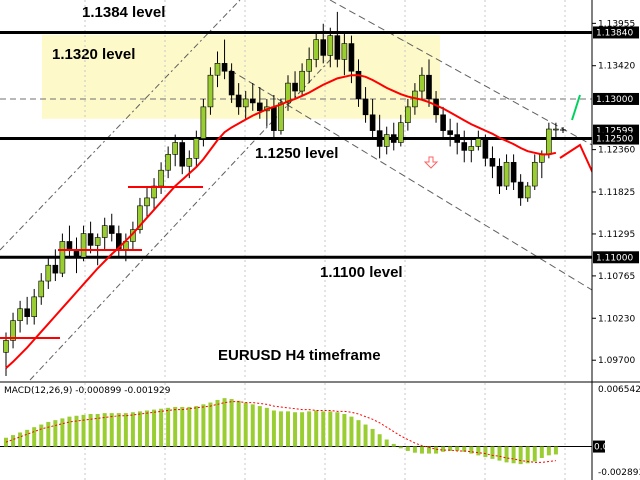 This screenshot has width=640, height=480. Describe the element at coordinates (296, 153) in the screenshot. I see `level-label: 1.1250 level` at that location.